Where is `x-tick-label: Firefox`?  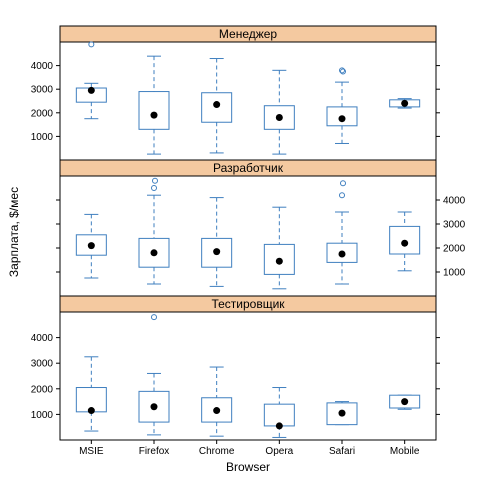
x-tick-label: Firefox is located at coordinates (154, 451).